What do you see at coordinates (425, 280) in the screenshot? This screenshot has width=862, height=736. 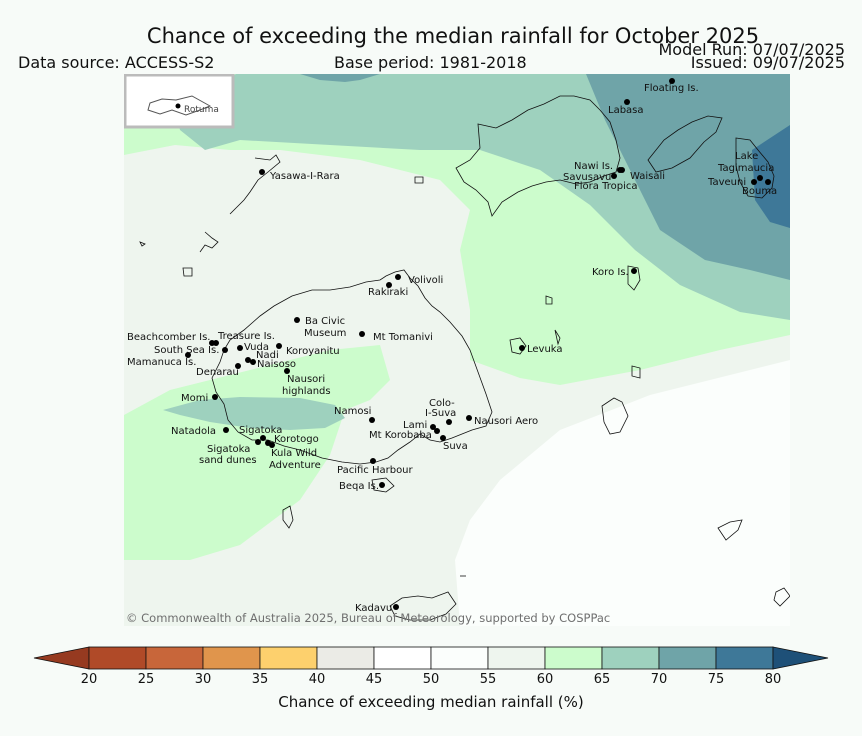 I see `label-volivoli: Volivoli` at bounding box center [425, 280].